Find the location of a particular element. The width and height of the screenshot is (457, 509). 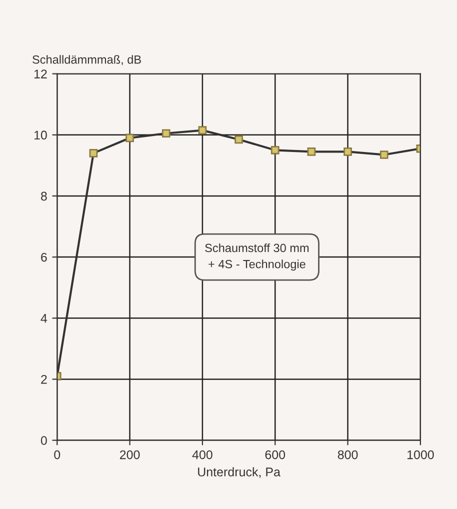

y-tick-label: 2 is located at coordinates (44, 379).